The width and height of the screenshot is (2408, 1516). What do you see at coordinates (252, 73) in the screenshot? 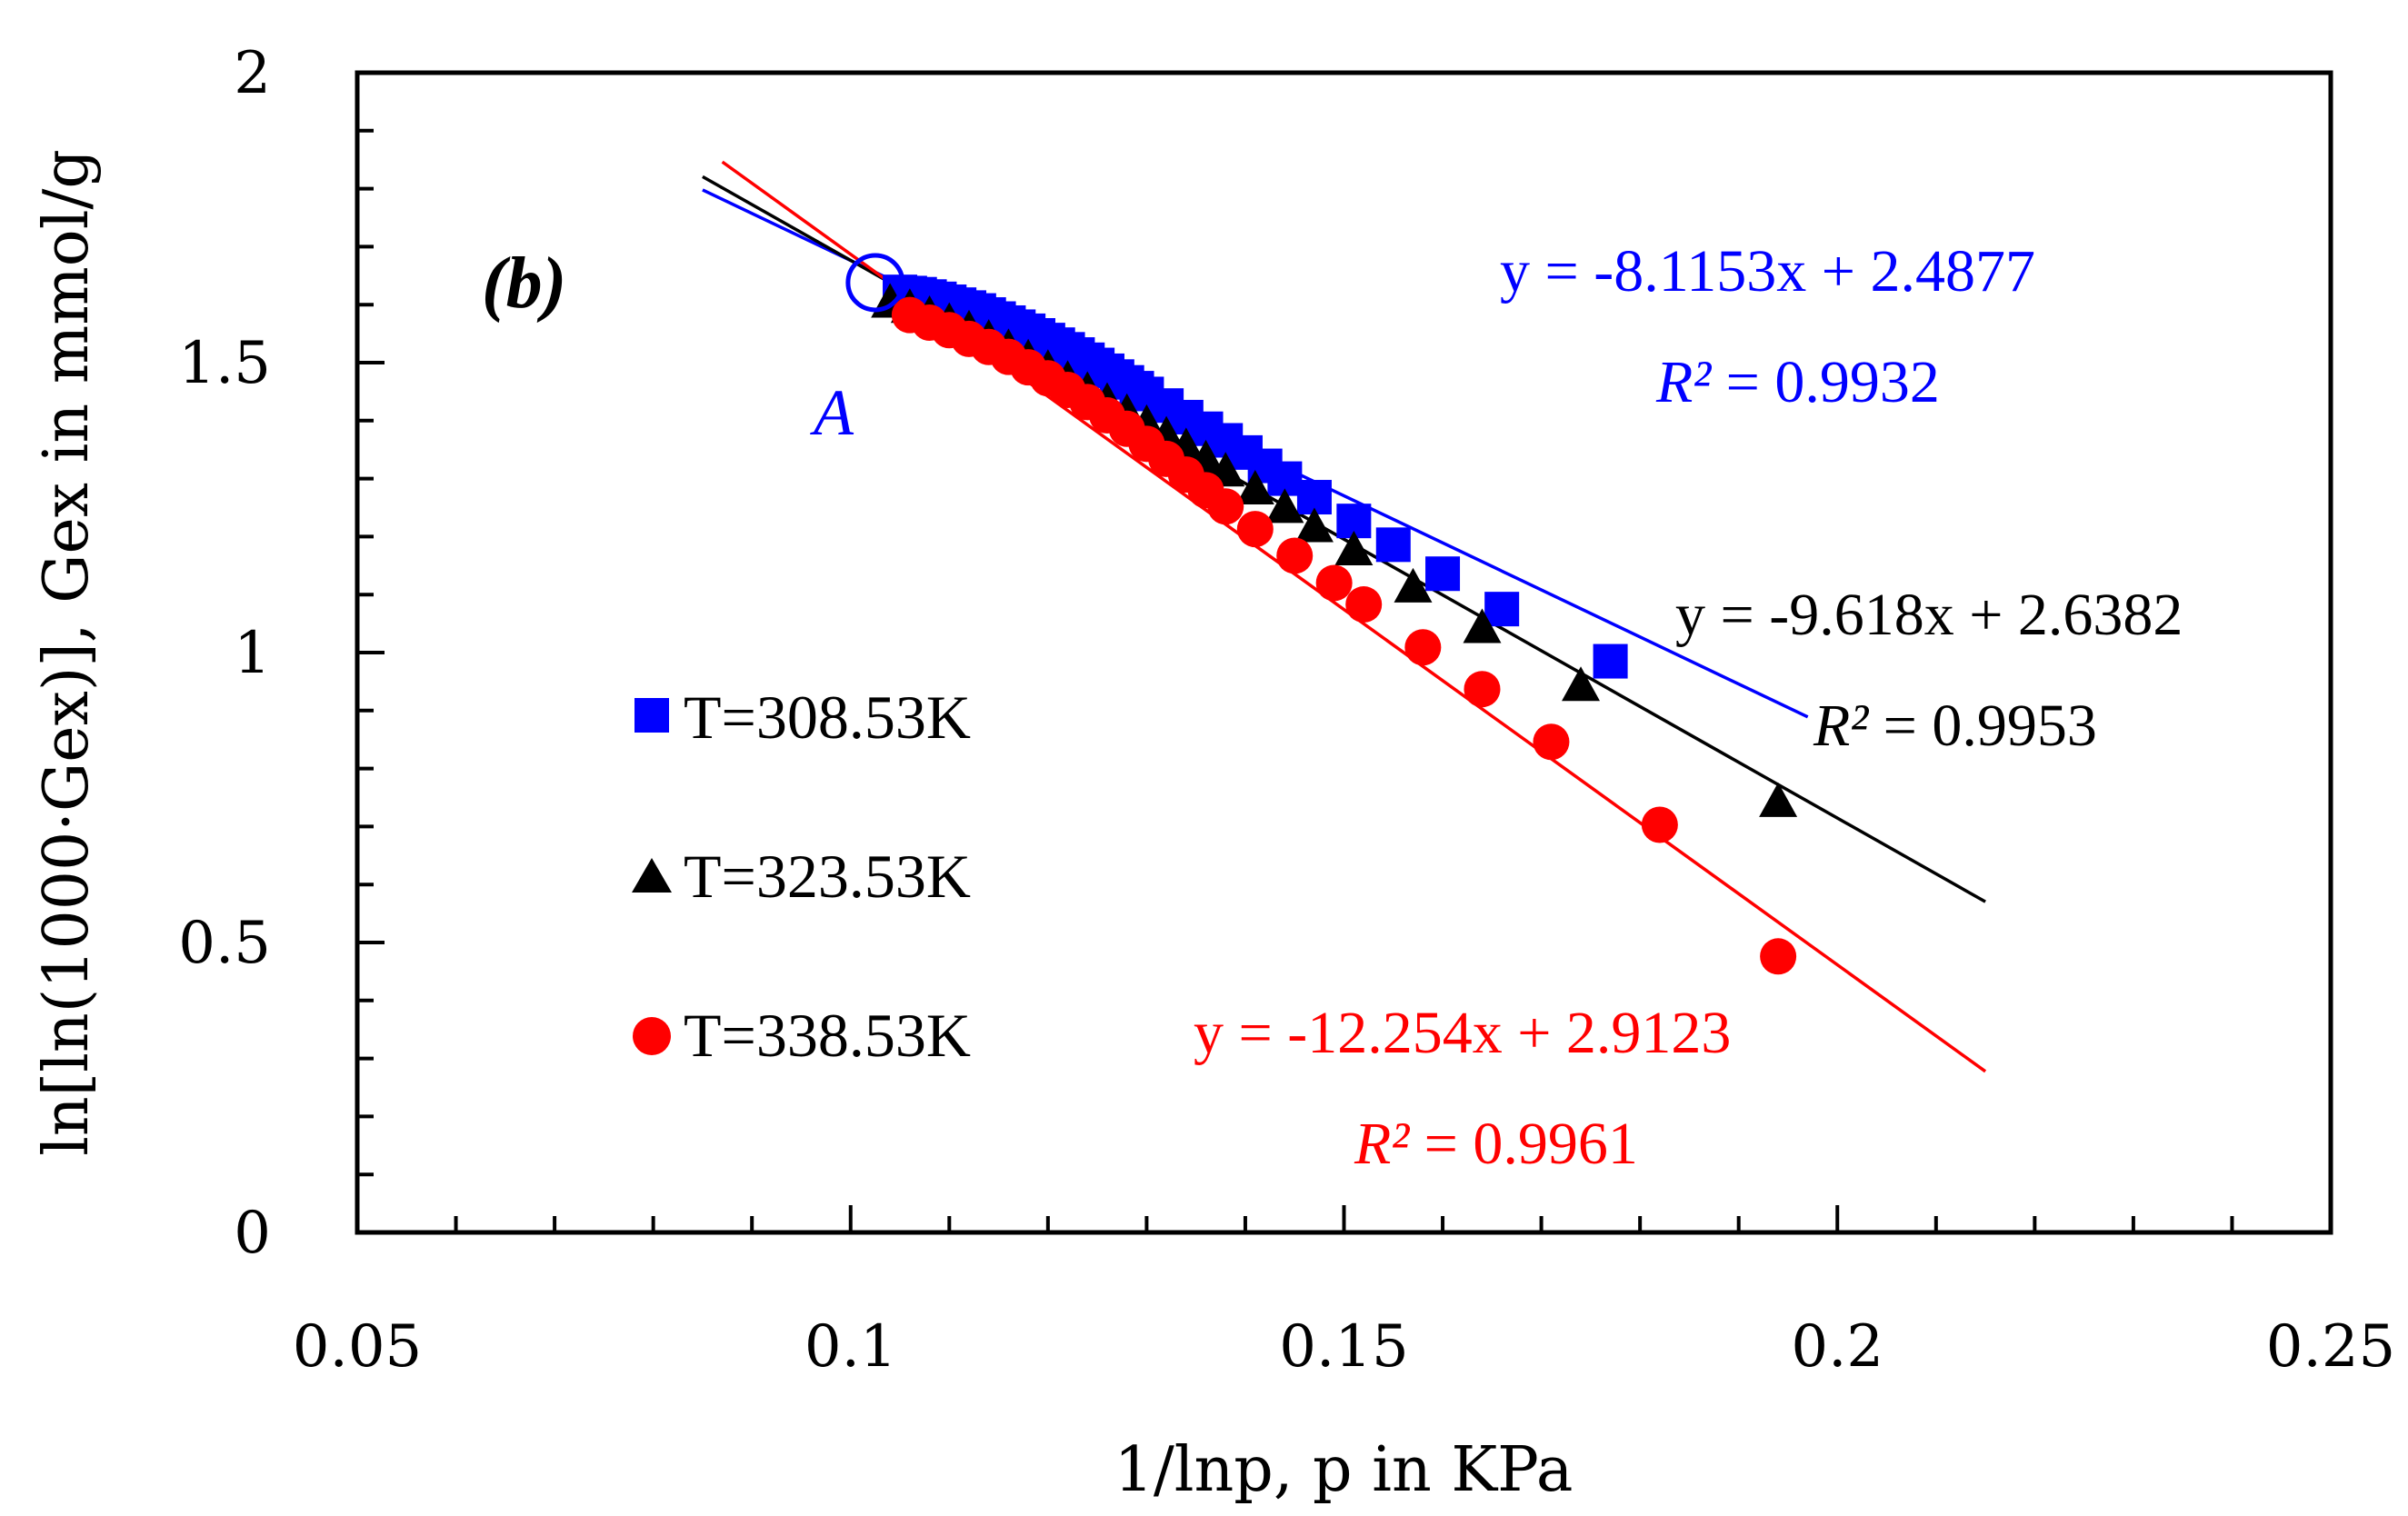
I see `y-tick-label: 2` at bounding box center [252, 73].